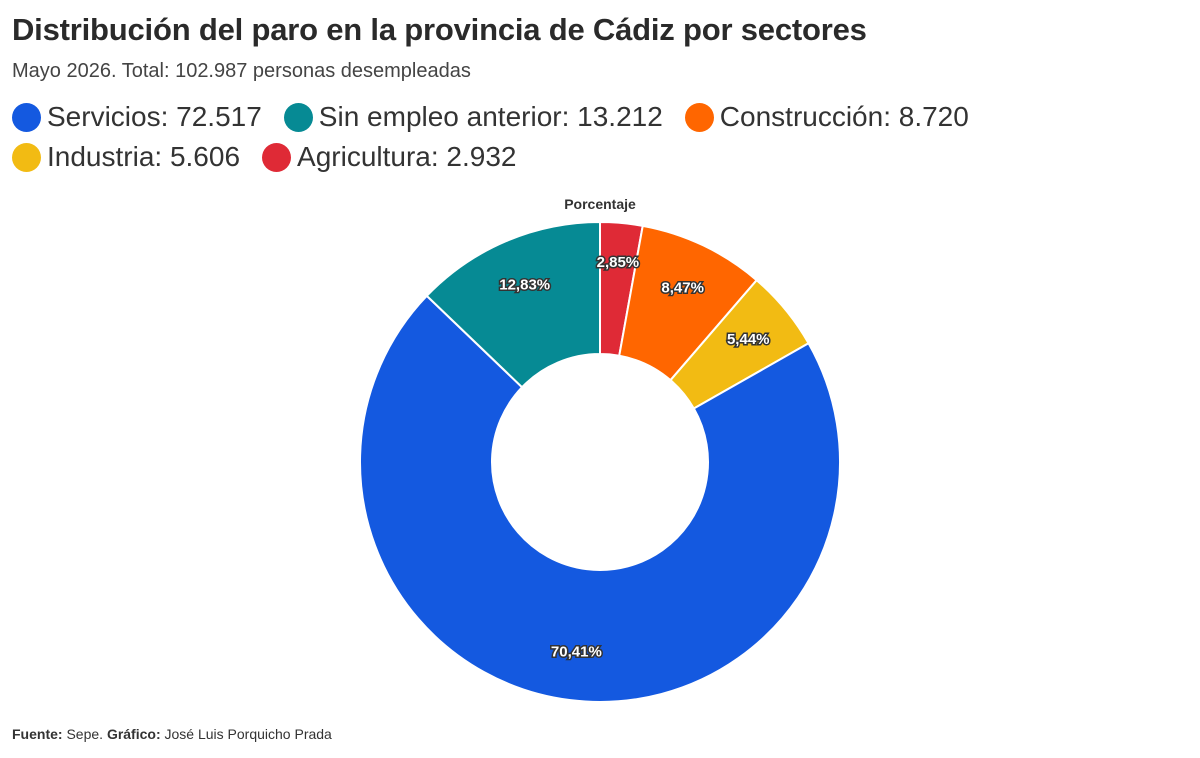  I want to click on donut-labels: 2,85% 8,47% 5,44% 70,41% 12,83%, so click(634, 457).